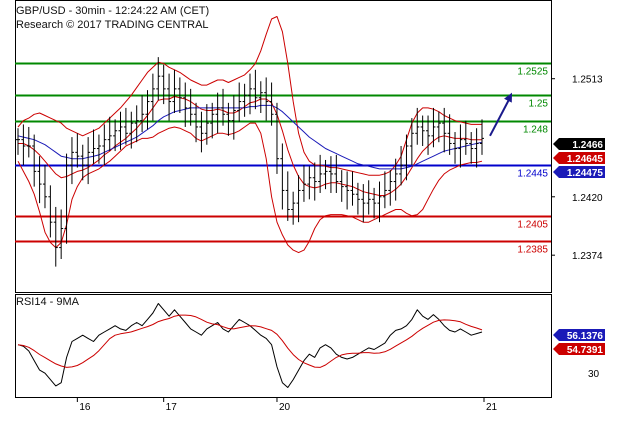  What do you see at coordinates (492, 407) in the screenshot?
I see `time-axis-label: 21` at bounding box center [492, 407].